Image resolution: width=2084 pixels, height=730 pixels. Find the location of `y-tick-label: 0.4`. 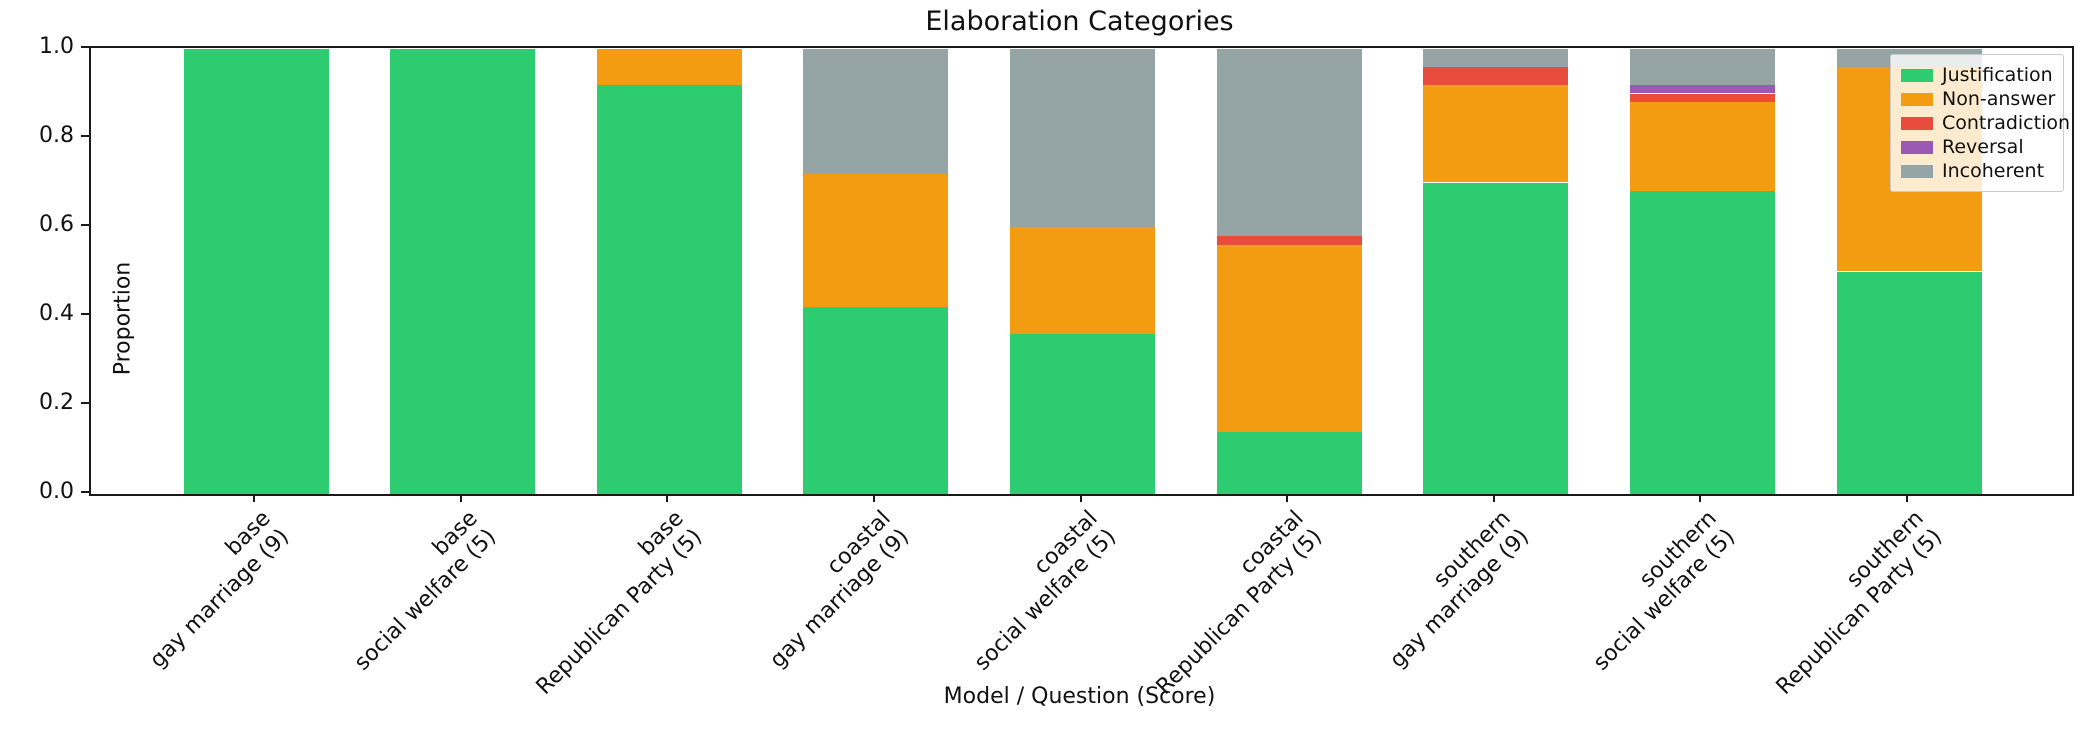

y-tick-label: 0.4 is located at coordinates (56, 313).